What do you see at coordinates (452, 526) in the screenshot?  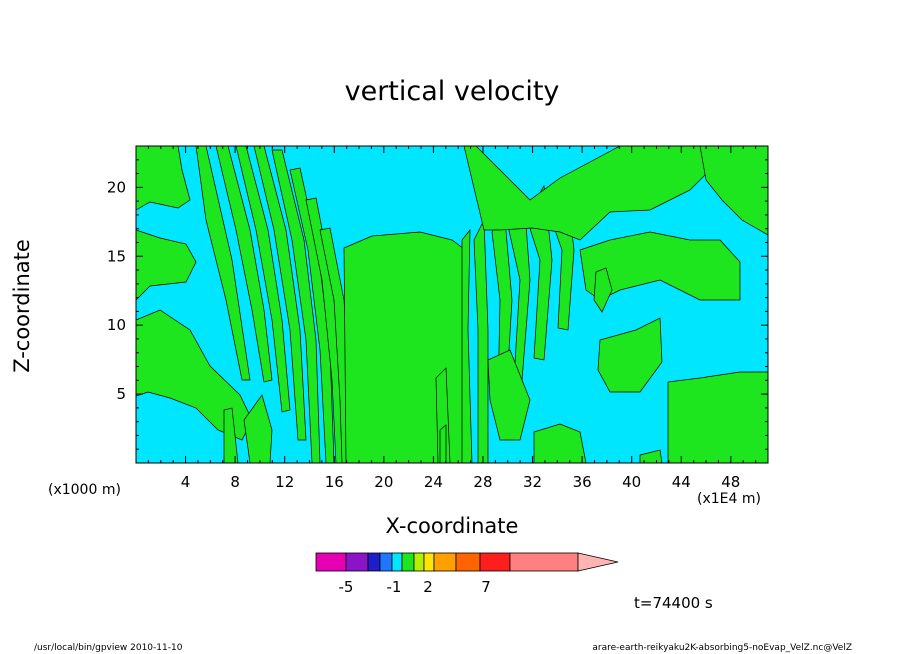 I see `x-axis-label: X-coordinate` at bounding box center [452, 526].